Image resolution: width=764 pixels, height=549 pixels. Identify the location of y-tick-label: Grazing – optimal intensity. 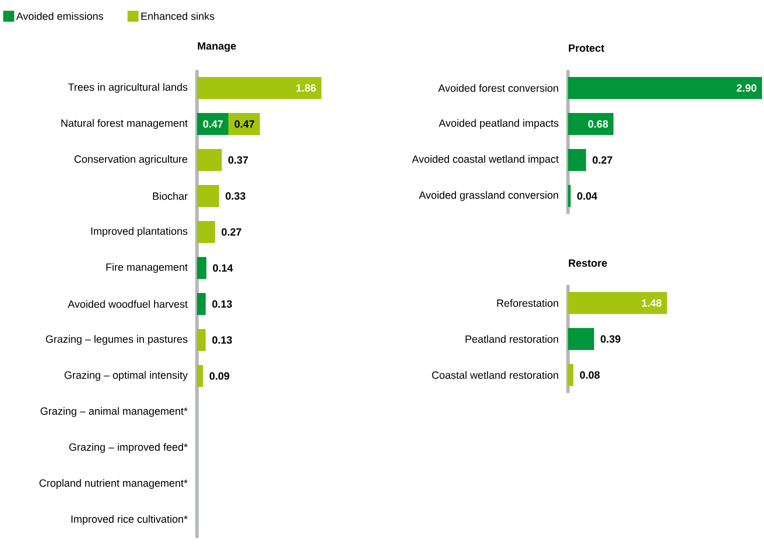
(126, 376).